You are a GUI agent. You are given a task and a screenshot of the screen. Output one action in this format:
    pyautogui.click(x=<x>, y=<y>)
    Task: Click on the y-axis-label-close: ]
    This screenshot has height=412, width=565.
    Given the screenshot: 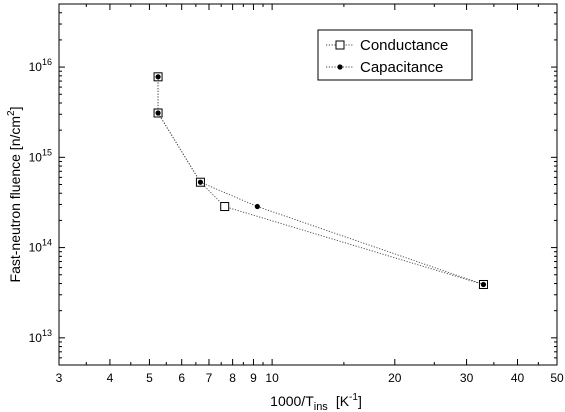 What is the action you would take?
    pyautogui.click(x=15, y=109)
    